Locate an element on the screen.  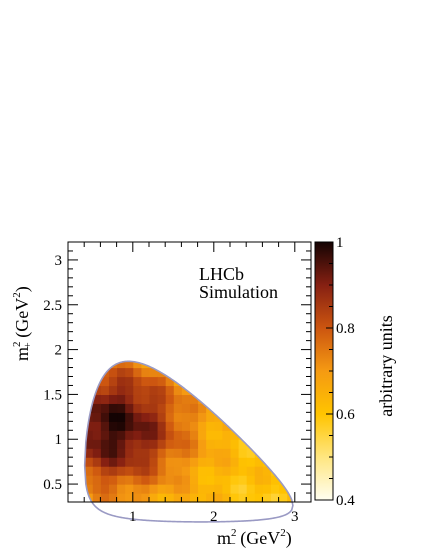
y-axis-label: m2+ (GeV2) is located at coordinates (22, 323).